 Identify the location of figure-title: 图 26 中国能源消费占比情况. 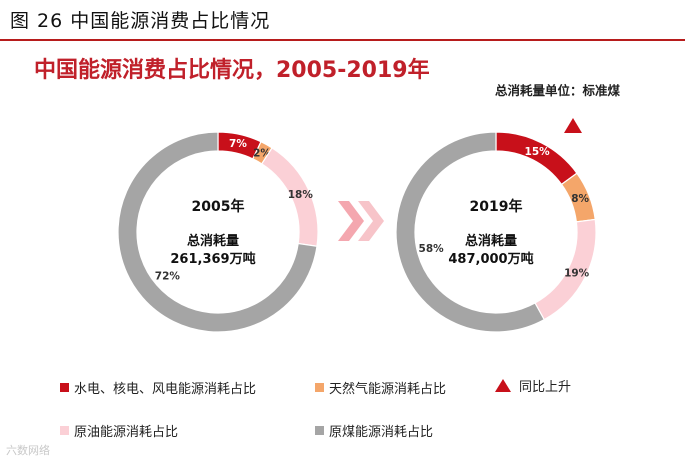
(140, 21).